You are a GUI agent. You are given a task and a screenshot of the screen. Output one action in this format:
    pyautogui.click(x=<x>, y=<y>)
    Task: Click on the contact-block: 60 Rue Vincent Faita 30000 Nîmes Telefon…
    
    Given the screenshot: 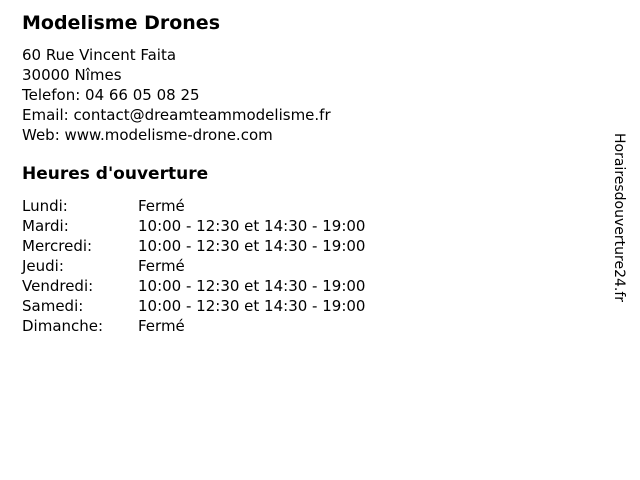 What is the action you would take?
    pyautogui.click(x=193, y=95)
    